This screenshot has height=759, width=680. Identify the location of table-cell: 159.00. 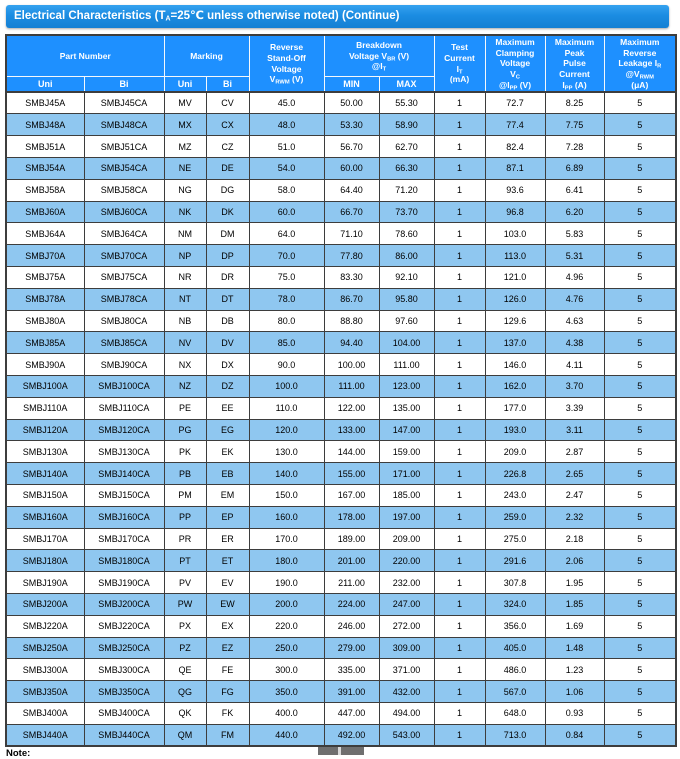
(406, 452).